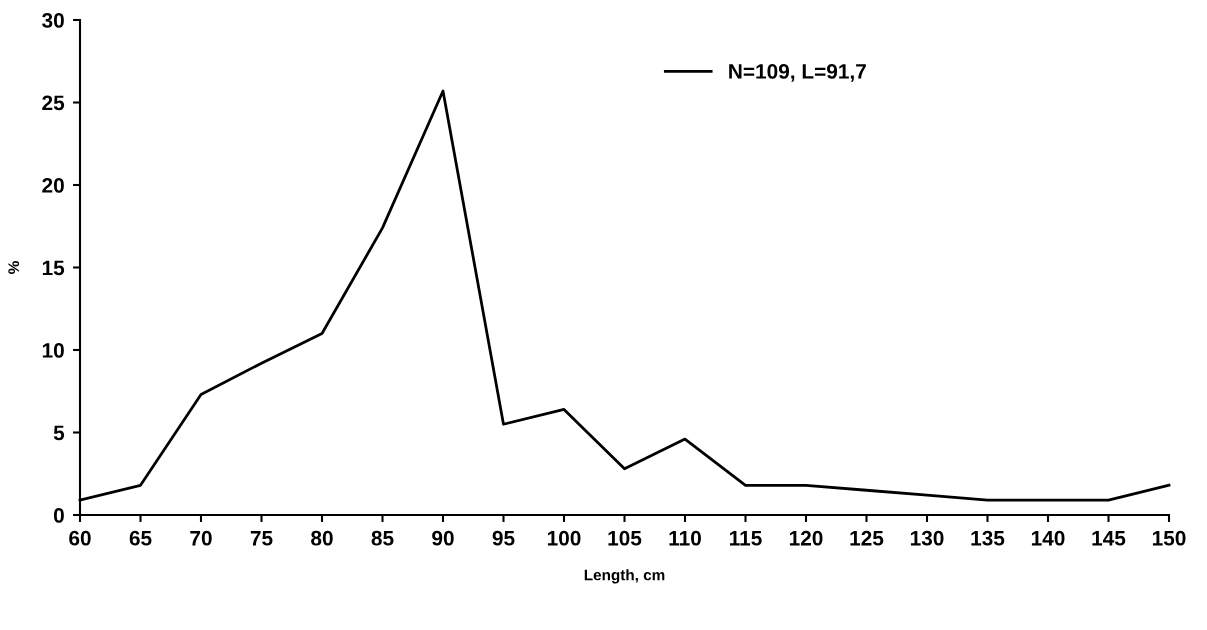 The image size is (1207, 630). Describe the element at coordinates (261, 538) in the screenshot. I see `x-tick-label: 75` at that location.